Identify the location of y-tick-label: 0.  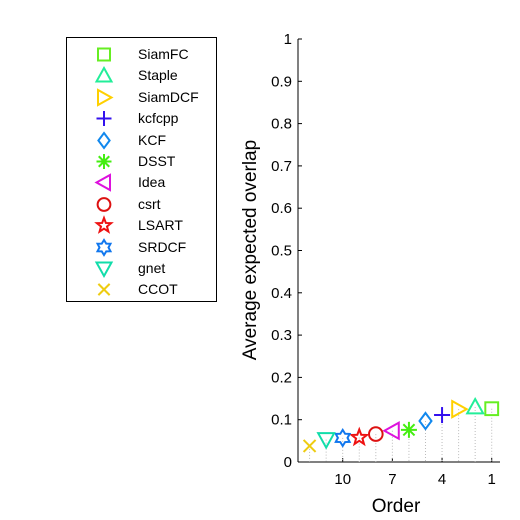
(288, 462).